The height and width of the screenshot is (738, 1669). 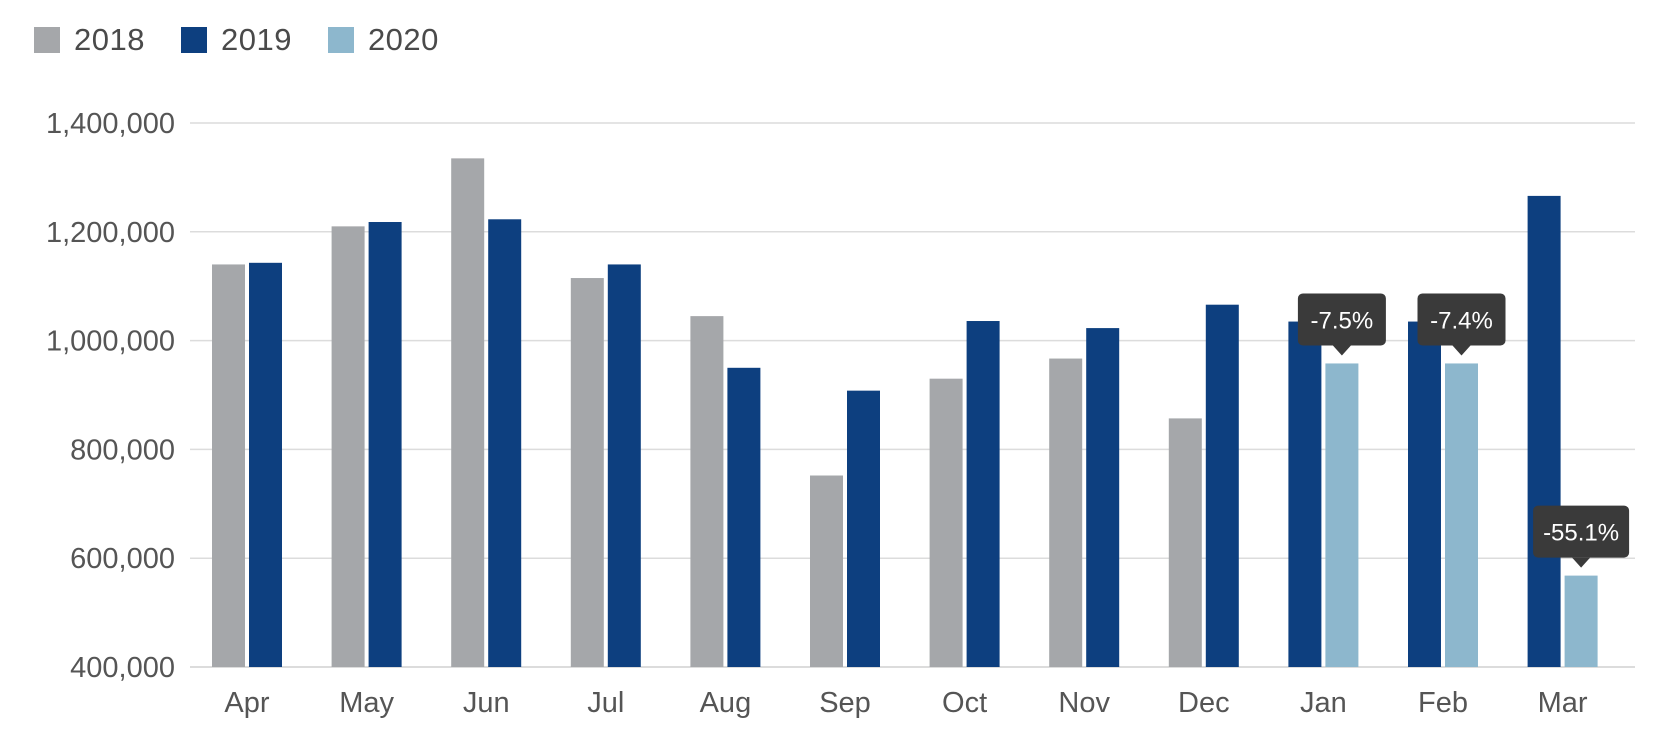 What do you see at coordinates (706, 491) in the screenshot?
I see `bar-2018-aug` at bounding box center [706, 491].